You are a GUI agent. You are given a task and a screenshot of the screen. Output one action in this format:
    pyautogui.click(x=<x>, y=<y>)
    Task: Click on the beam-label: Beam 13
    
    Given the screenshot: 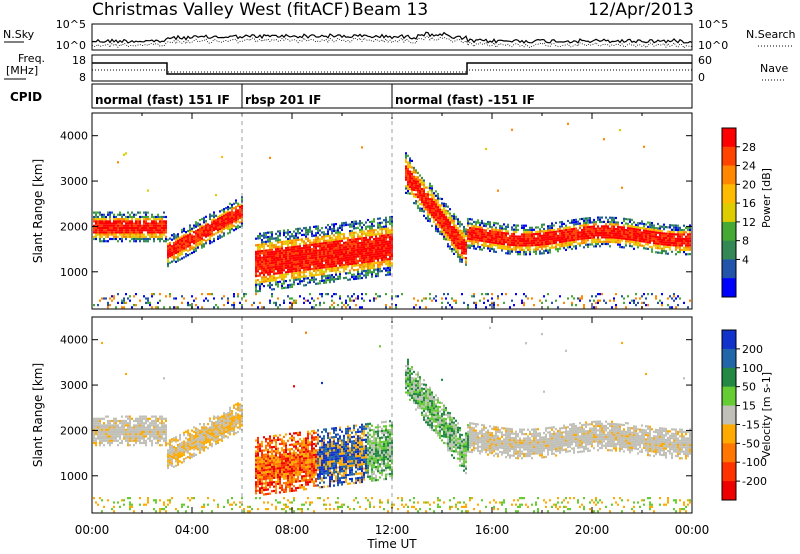 What is the action you would take?
    pyautogui.click(x=390, y=10)
    